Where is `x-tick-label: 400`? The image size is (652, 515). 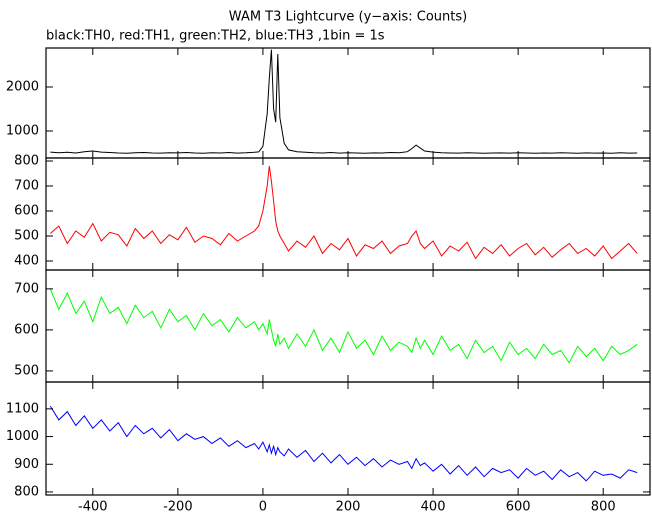
x-tick-label: 400 is located at coordinates (433, 507).